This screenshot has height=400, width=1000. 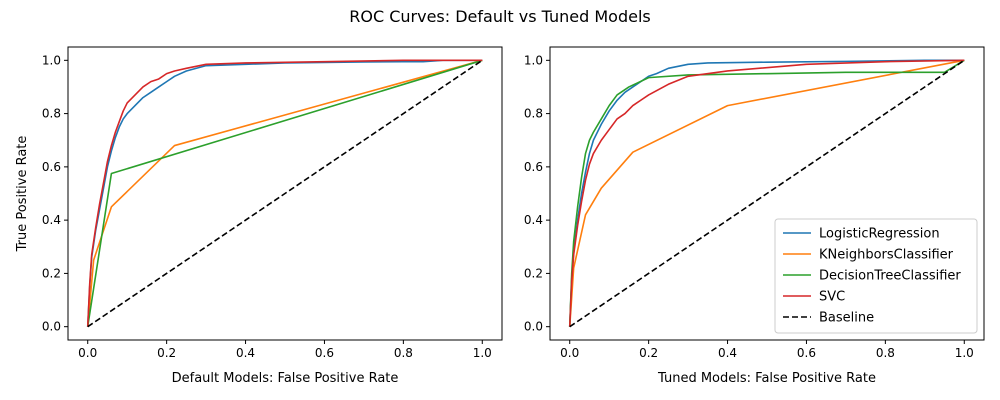 What do you see at coordinates (832, 297) in the screenshot?
I see `legend-entry-svc: SVC` at bounding box center [832, 297].